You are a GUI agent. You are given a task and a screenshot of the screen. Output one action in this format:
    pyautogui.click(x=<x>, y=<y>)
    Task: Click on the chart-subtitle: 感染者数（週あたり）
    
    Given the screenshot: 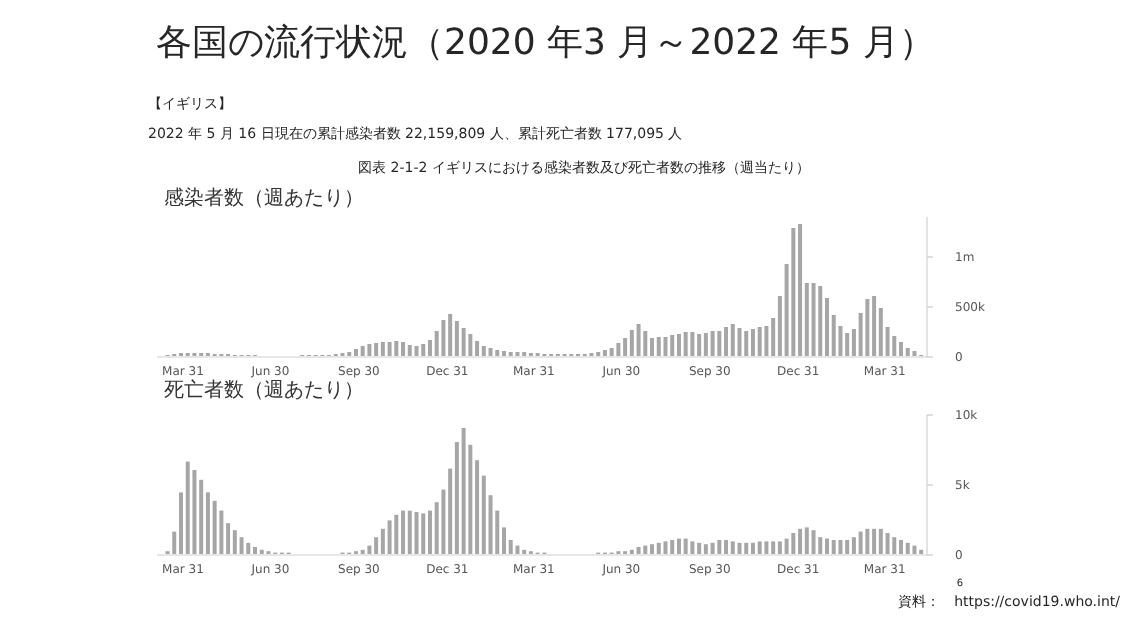 What is the action you would take?
    pyautogui.click(x=264, y=198)
    